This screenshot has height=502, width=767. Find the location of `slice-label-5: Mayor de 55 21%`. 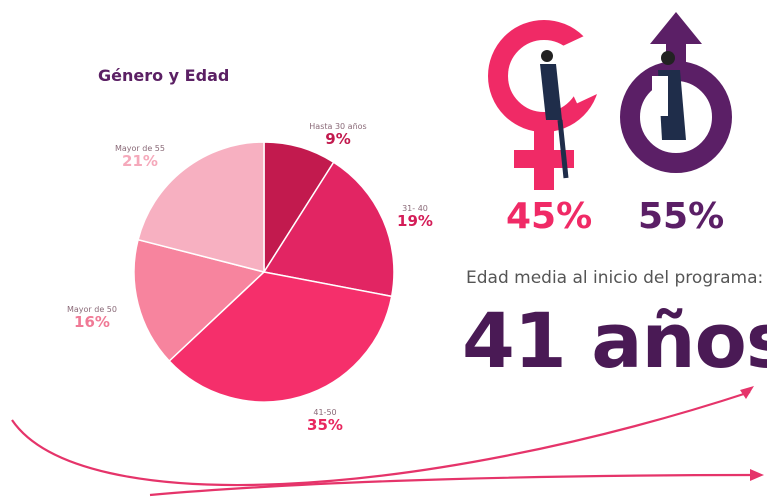

slice-label-5: Mayor de 55 21% is located at coordinates (140, 156).